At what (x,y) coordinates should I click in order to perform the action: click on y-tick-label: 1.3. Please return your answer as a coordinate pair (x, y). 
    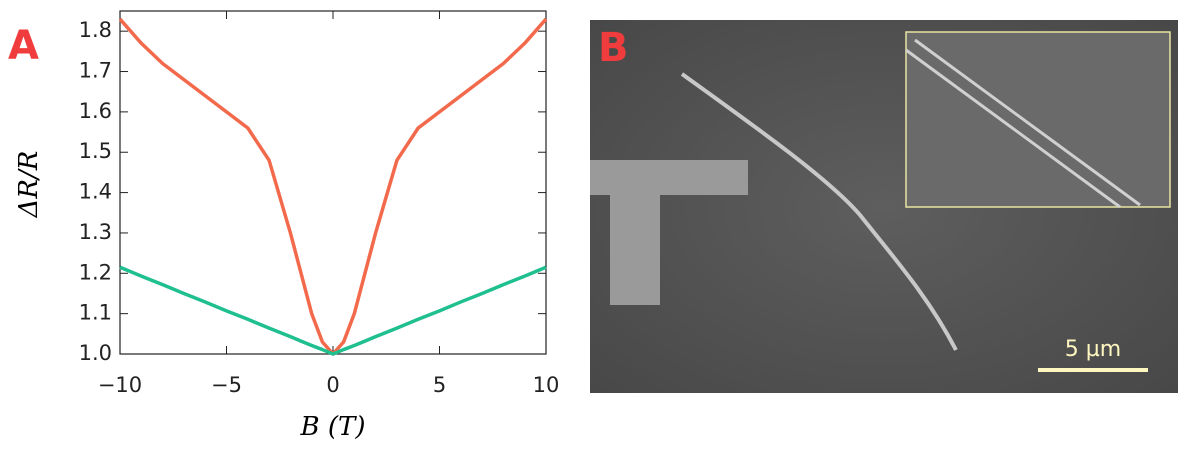
    Looking at the image, I should click on (95, 232).